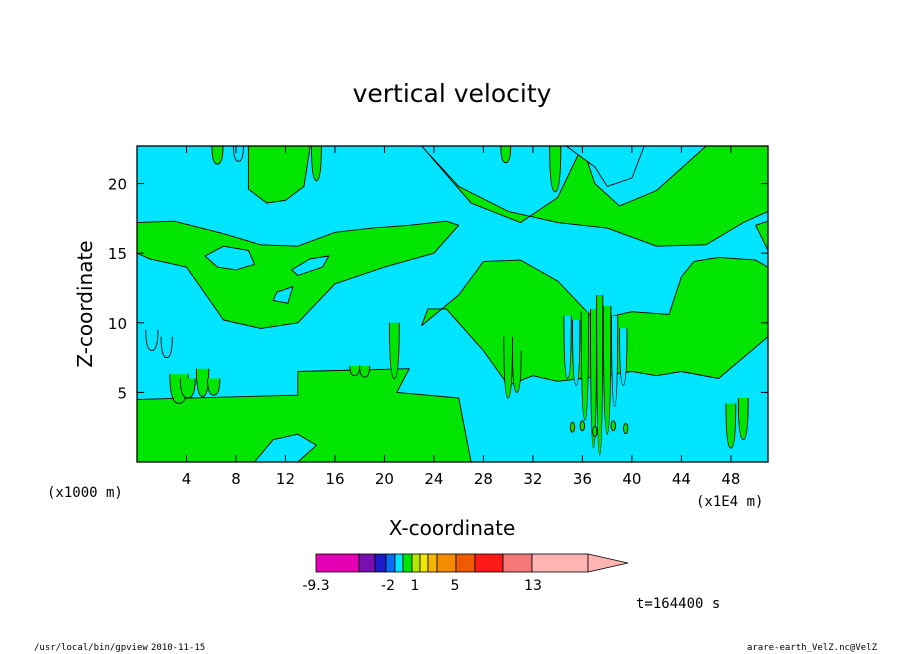 The width and height of the screenshot is (904, 654). Describe the element at coordinates (730, 479) in the screenshot. I see `x-tick-label: 48` at that location.